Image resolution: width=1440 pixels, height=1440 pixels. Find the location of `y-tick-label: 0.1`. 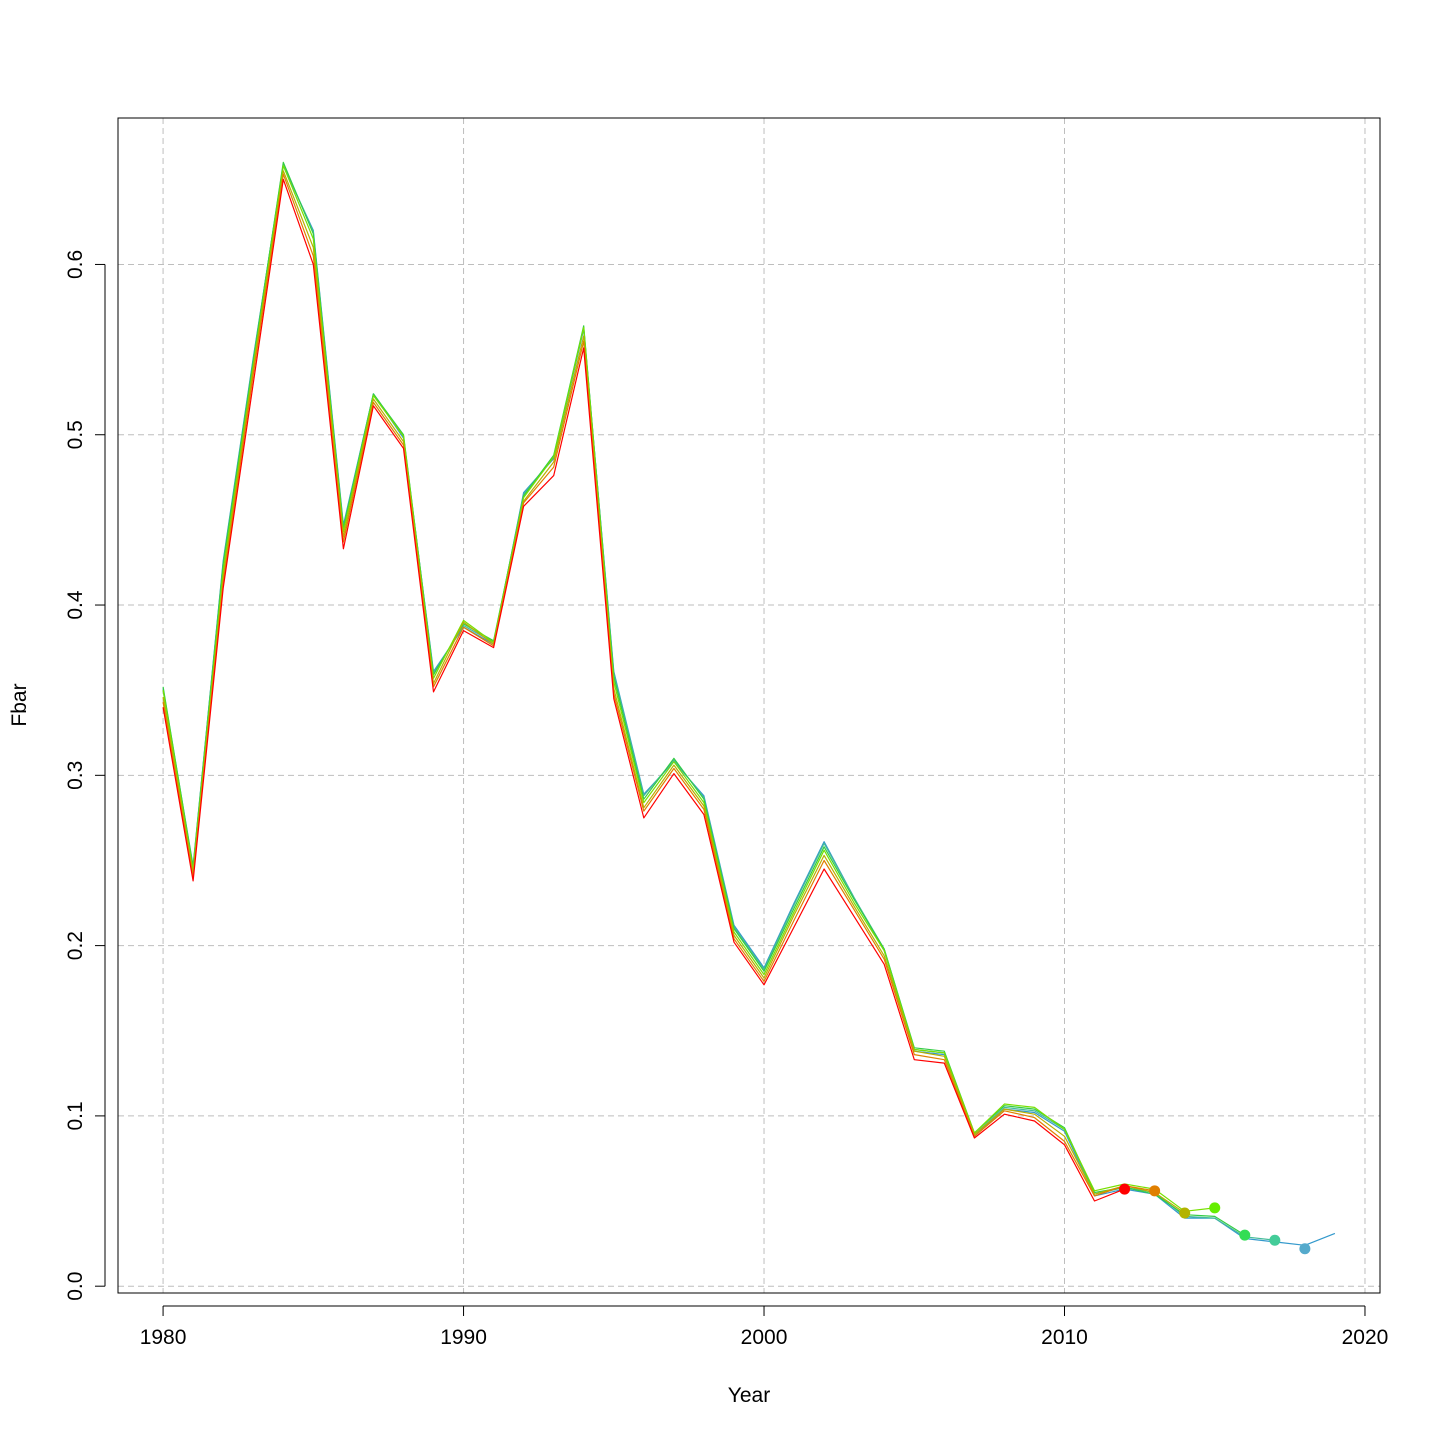

y-tick-label: 0.1 is located at coordinates (75, 1115).